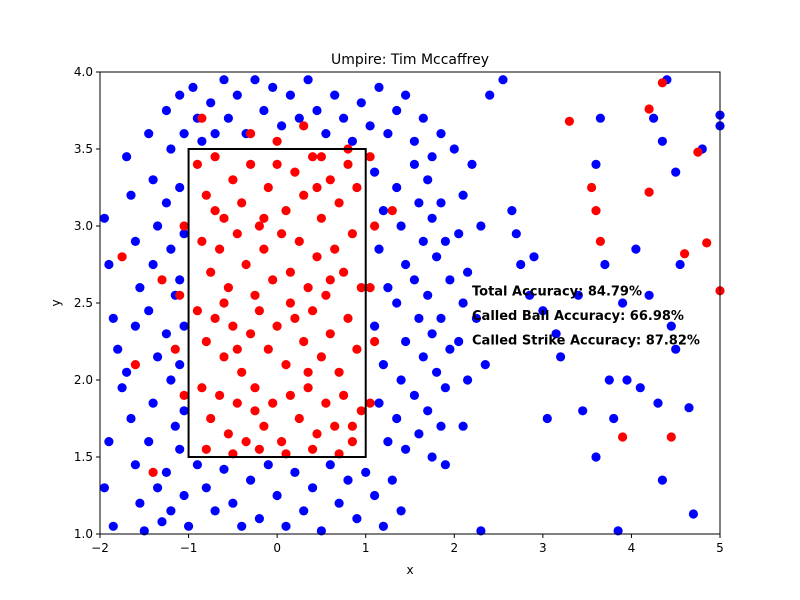 This screenshot has width=800, height=600. What do you see at coordinates (56, 302) in the screenshot?
I see `y-axis-label: y` at bounding box center [56, 302].